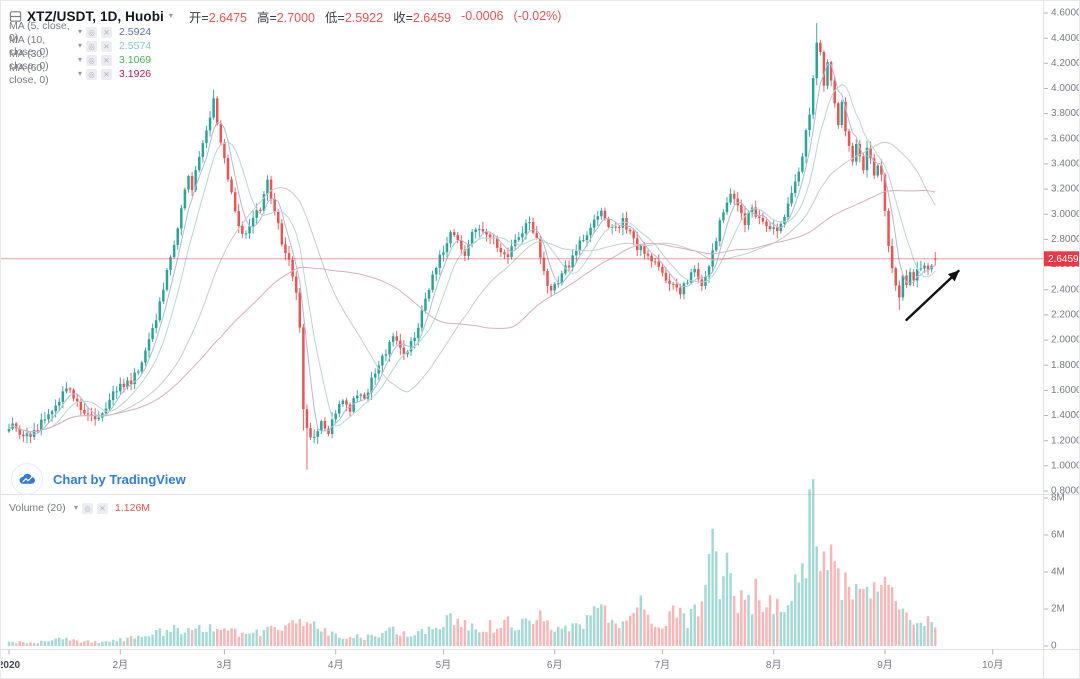  I want to click on tradingview-logo-icon, so click(27, 479).